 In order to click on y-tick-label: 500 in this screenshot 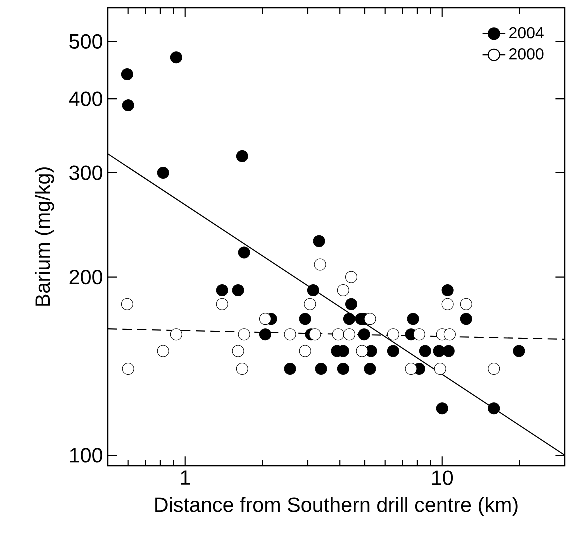, I will do `click(86, 41)`.